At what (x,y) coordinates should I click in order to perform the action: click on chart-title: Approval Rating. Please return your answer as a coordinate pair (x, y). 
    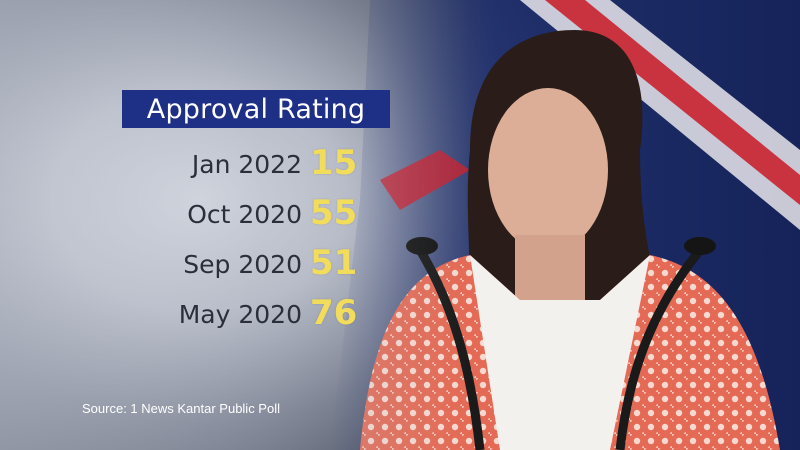
    Looking at the image, I should click on (256, 109).